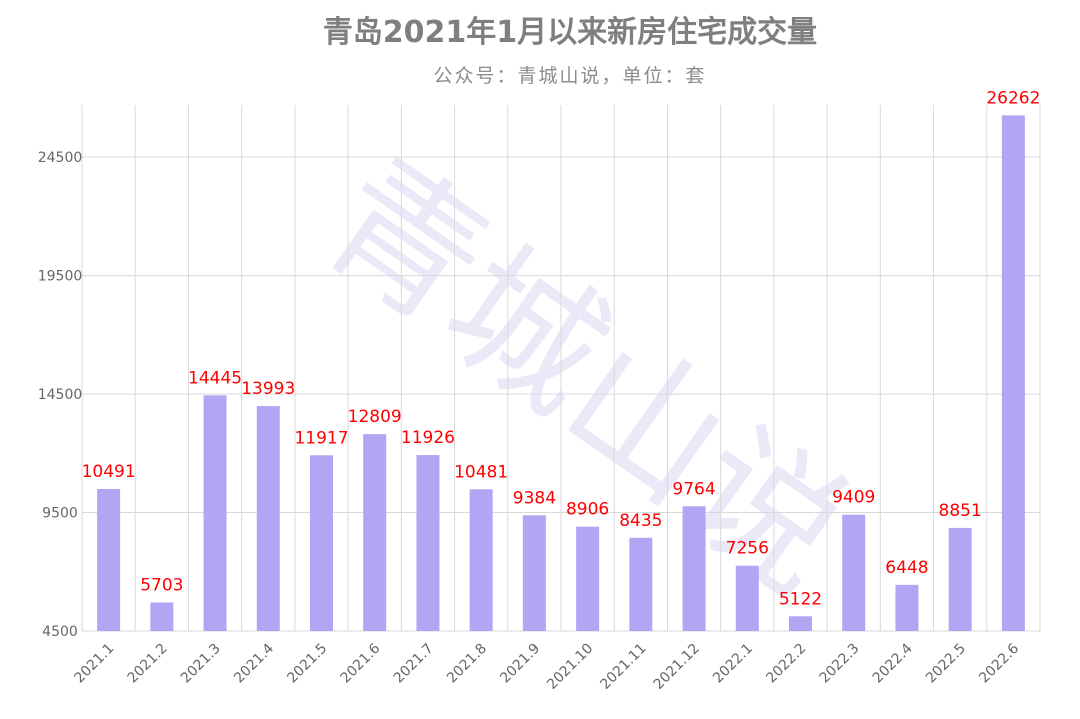 The width and height of the screenshot is (1080, 719). I want to click on x-tick-label: 2021.9, so click(520, 664).